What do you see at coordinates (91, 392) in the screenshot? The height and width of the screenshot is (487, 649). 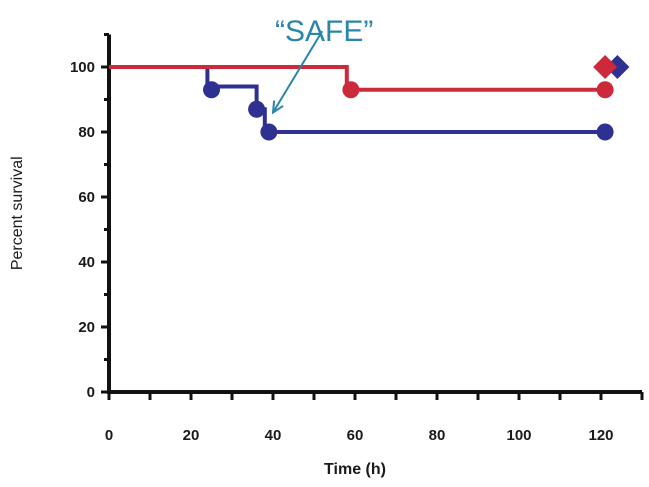 I see `y-tick-label: 0` at bounding box center [91, 392].